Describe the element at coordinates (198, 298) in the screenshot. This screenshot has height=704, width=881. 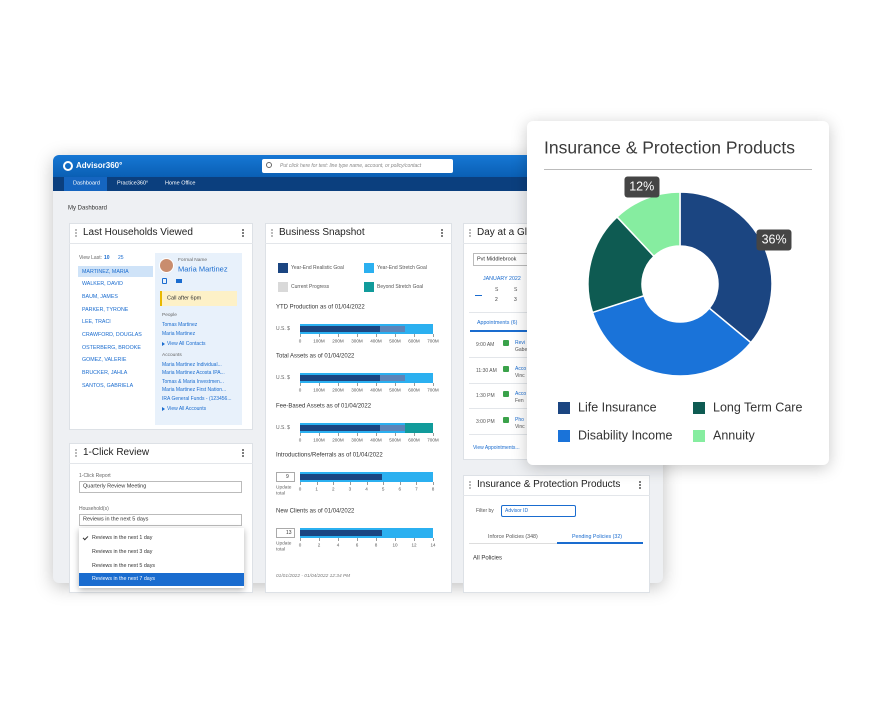
I see `note` at that location.